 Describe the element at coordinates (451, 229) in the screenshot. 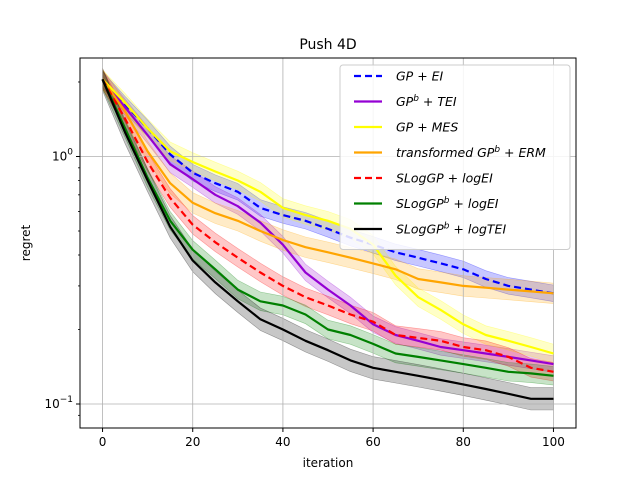

I see `legend-label: SLogGPb + logTEI` at that location.